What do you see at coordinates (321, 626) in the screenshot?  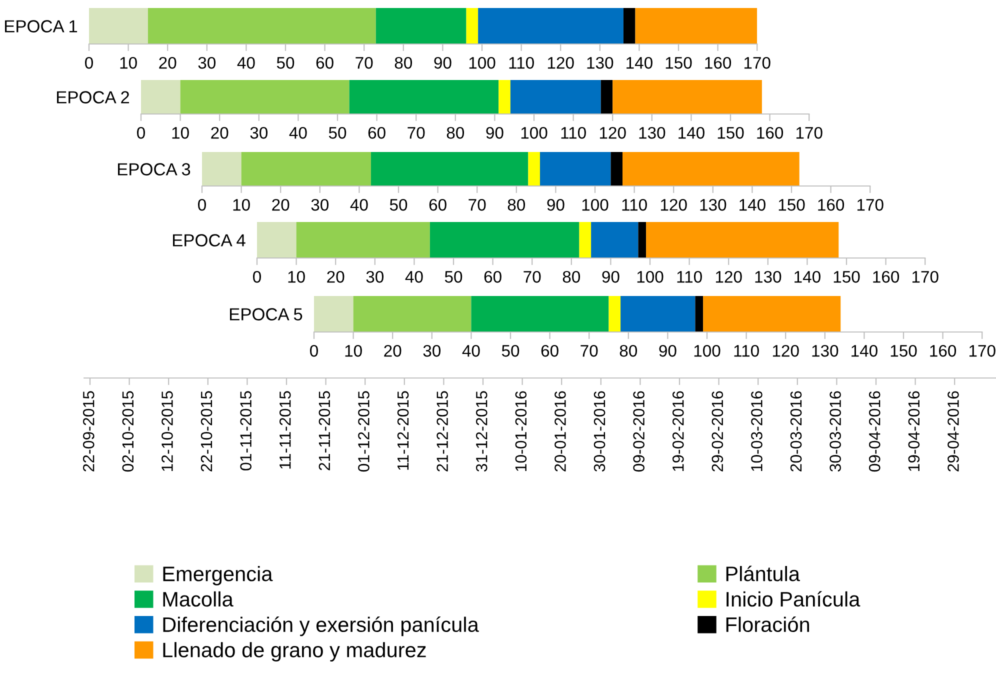 I see `legend-label: Diferenciación y exersión panícula` at bounding box center [321, 626].